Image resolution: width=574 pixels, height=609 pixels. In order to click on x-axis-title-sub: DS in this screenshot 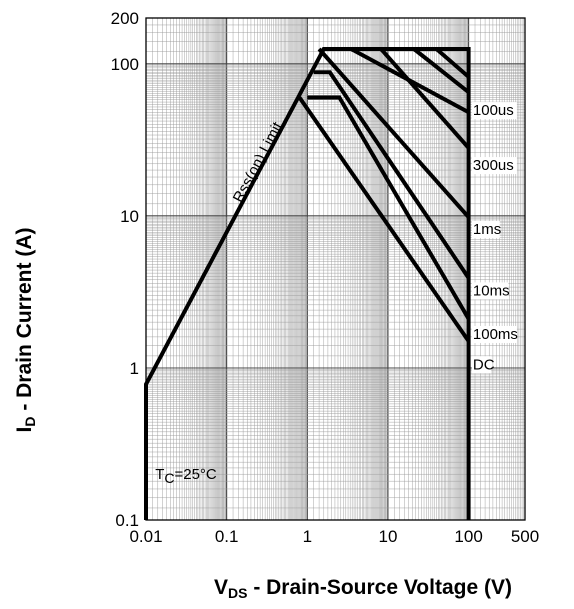, I will do `click(237, 593)`.